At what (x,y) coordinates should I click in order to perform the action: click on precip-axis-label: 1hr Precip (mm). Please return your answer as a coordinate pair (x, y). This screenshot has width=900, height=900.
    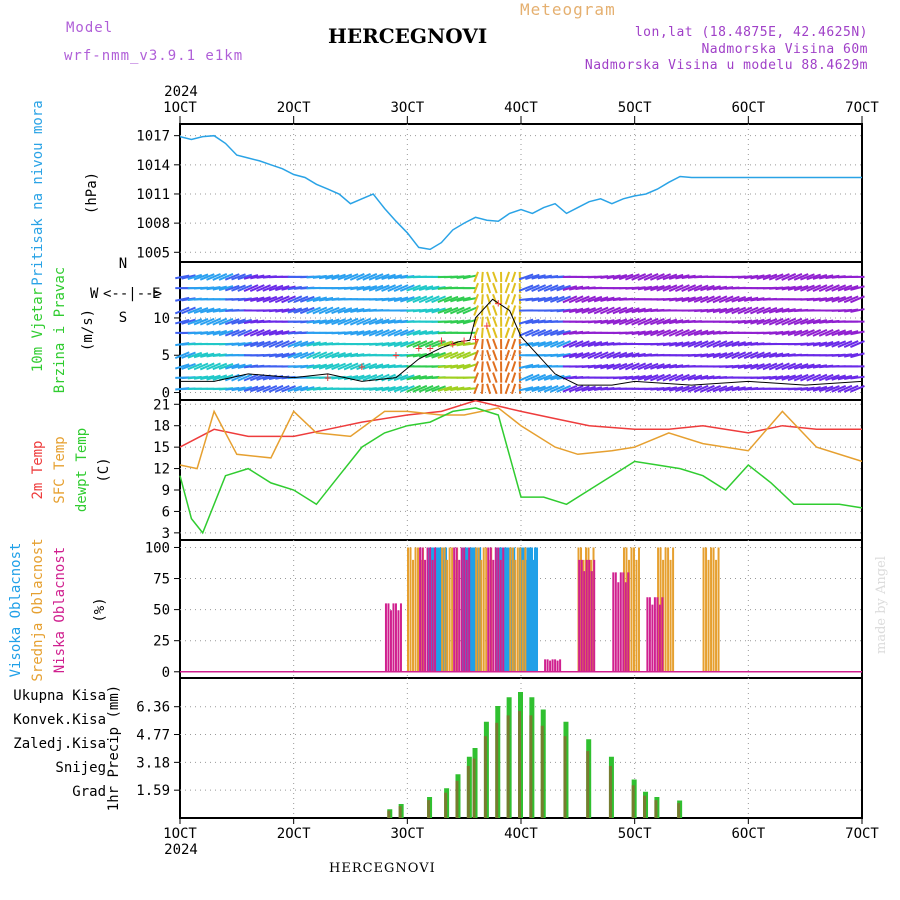
    Looking at the image, I should click on (114, 748).